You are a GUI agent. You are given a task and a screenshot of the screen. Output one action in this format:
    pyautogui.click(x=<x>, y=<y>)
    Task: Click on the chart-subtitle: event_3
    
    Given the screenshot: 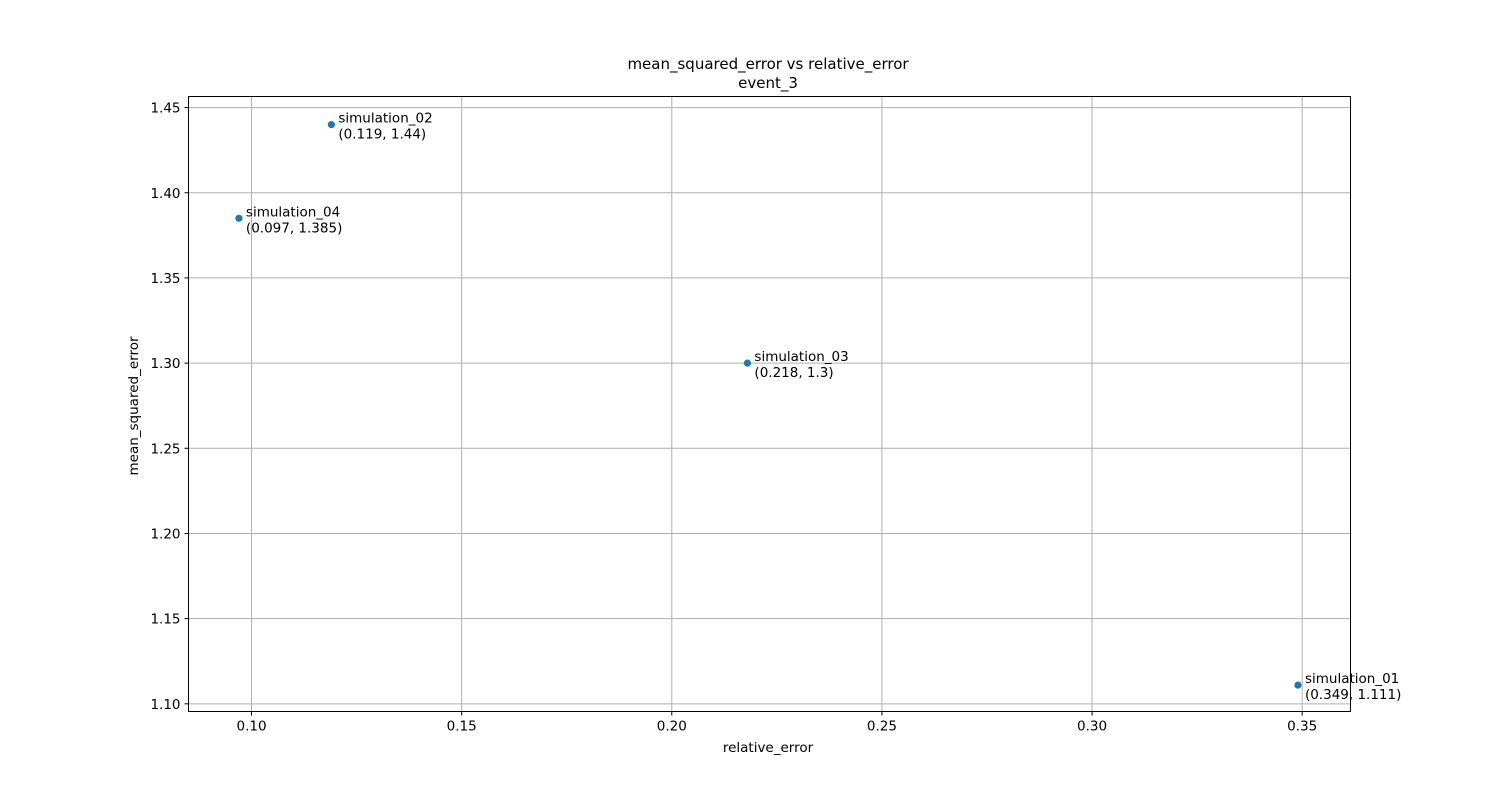 What is the action you would take?
    pyautogui.click(x=768, y=83)
    